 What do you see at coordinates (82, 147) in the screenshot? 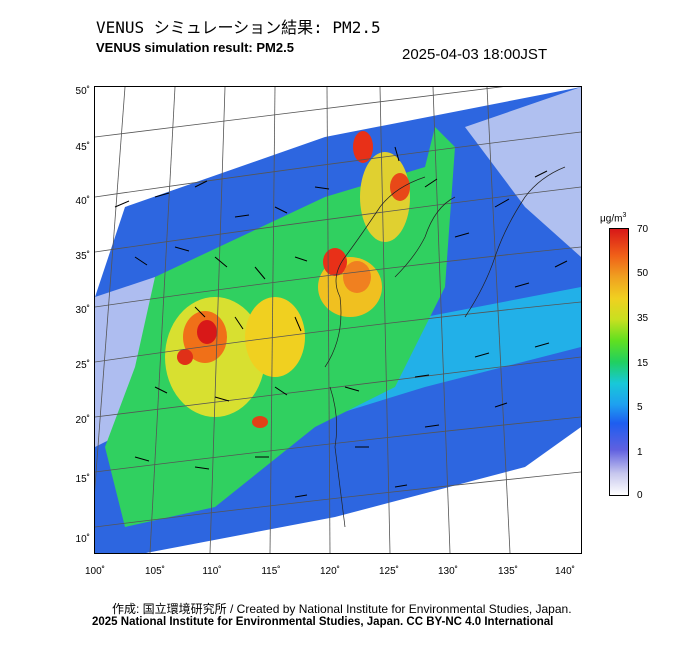
I see `lat-tick: 45˚` at bounding box center [82, 147].